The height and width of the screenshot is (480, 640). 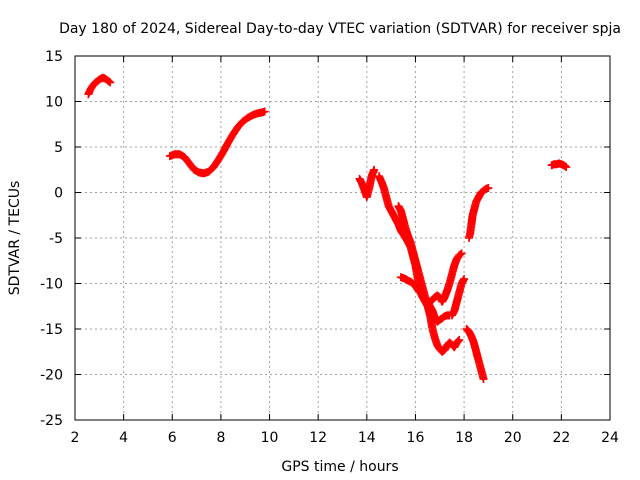 What do you see at coordinates (610, 438) in the screenshot?
I see `x-tick-label: 24` at bounding box center [610, 438].